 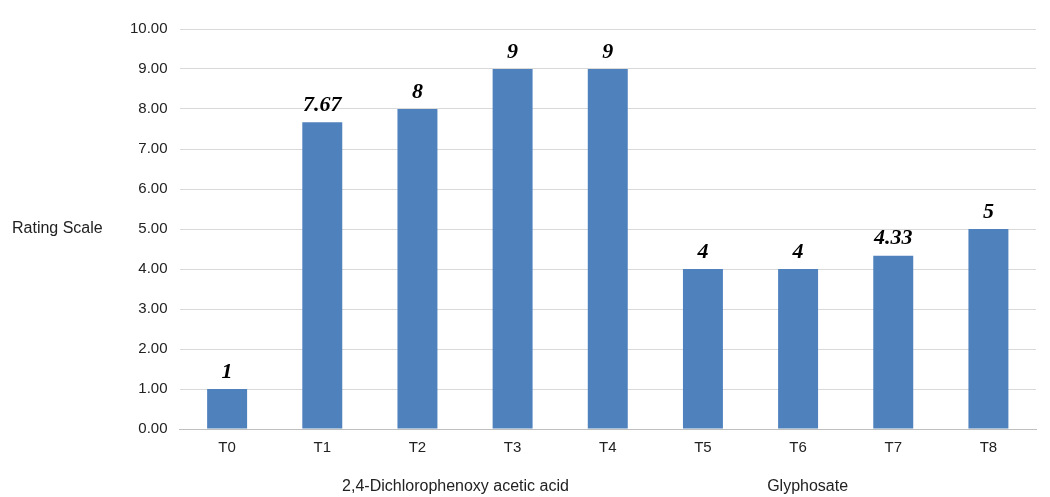 What do you see at coordinates (417, 90) in the screenshot?
I see `data-label: 8` at bounding box center [417, 90].